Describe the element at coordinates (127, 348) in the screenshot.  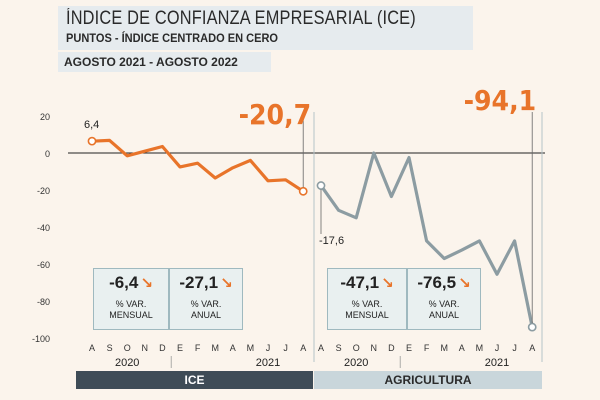
I see `ice-month-label: O` at that location.